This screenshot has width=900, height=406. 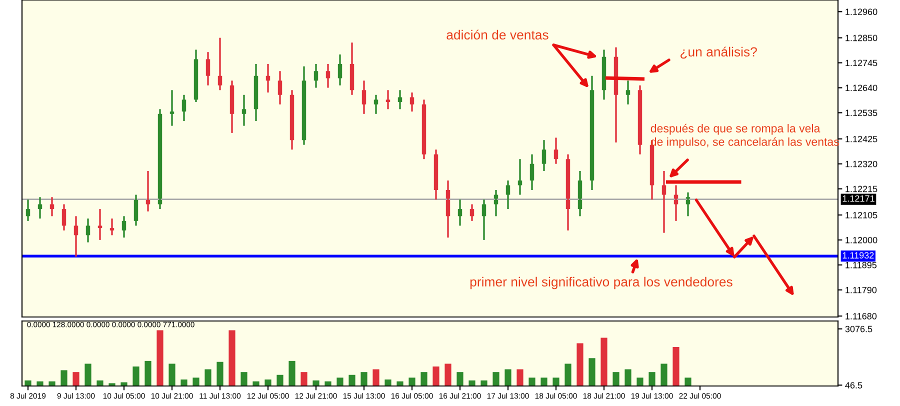 I want to click on y-tick-label: 1.12745, so click(x=862, y=63).